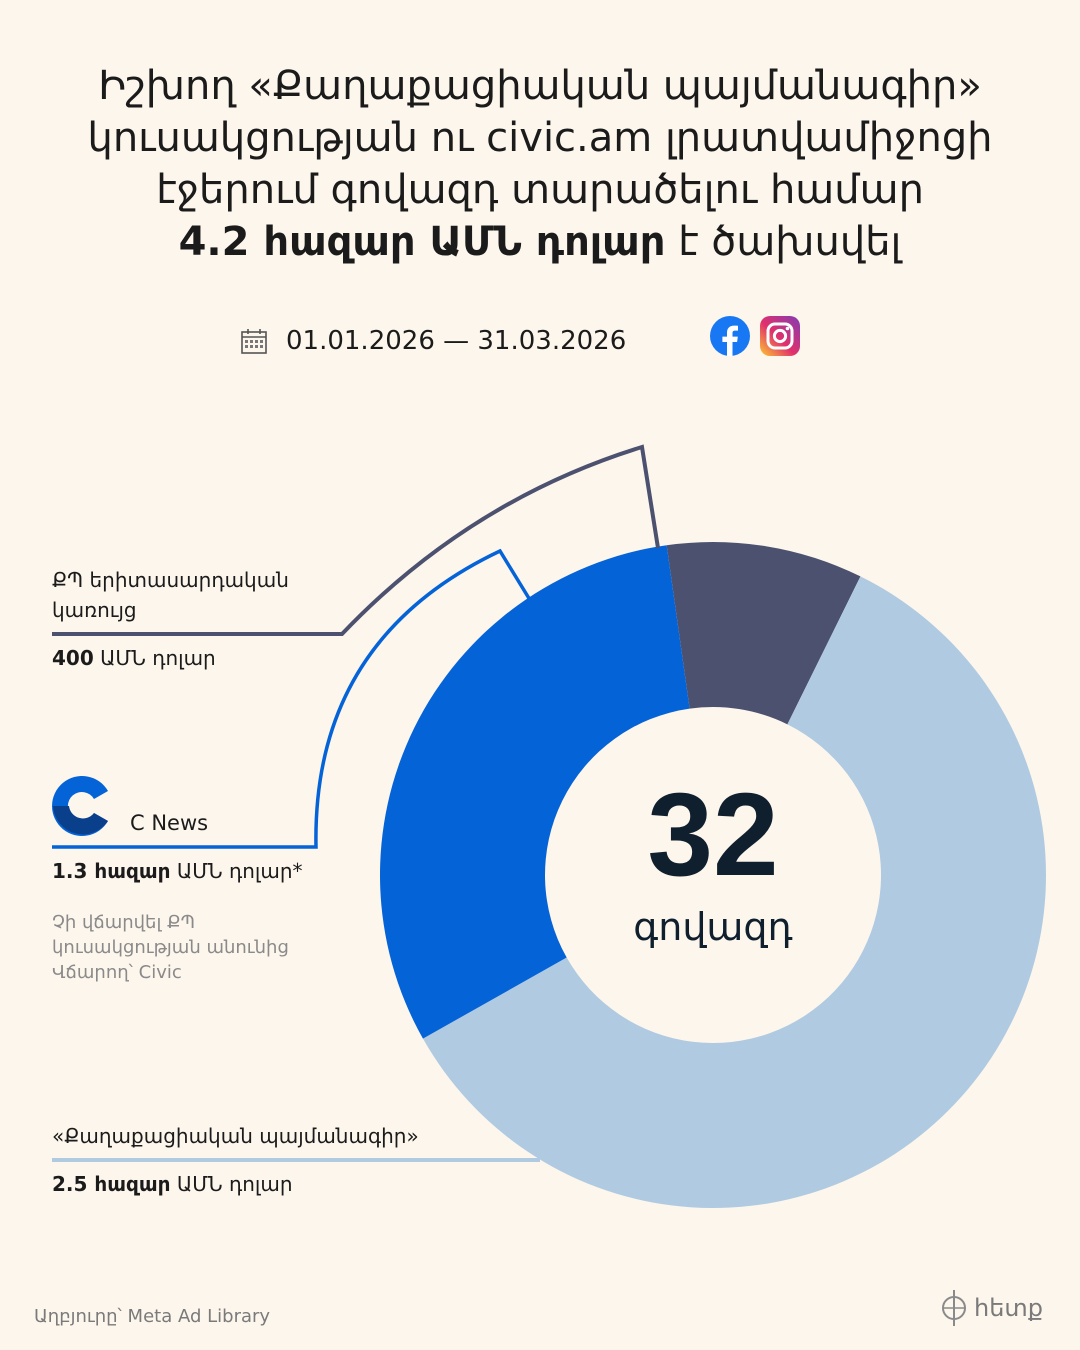 Image resolution: width=1080 pixels, height=1350 pixels. I want to click on amount-kp-youth: 400 ԱՄՆ դոլար, so click(134, 658).